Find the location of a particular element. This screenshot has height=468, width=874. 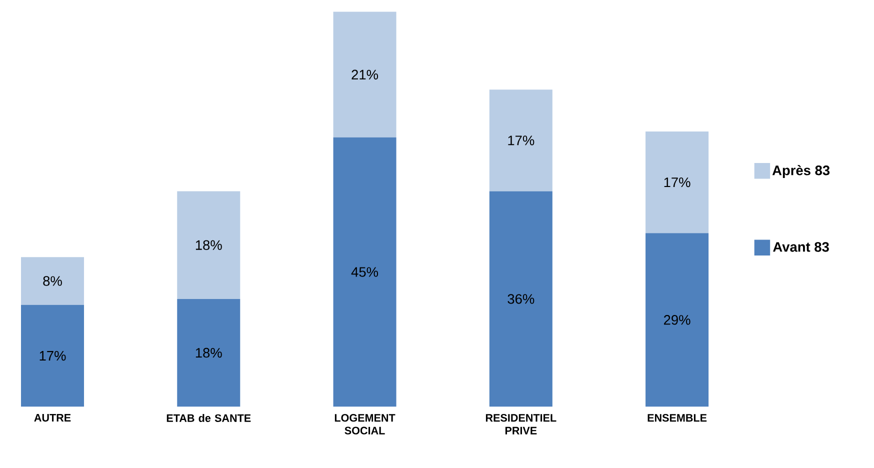

x-tick-label: ETAB de SANTE is located at coordinates (208, 418).